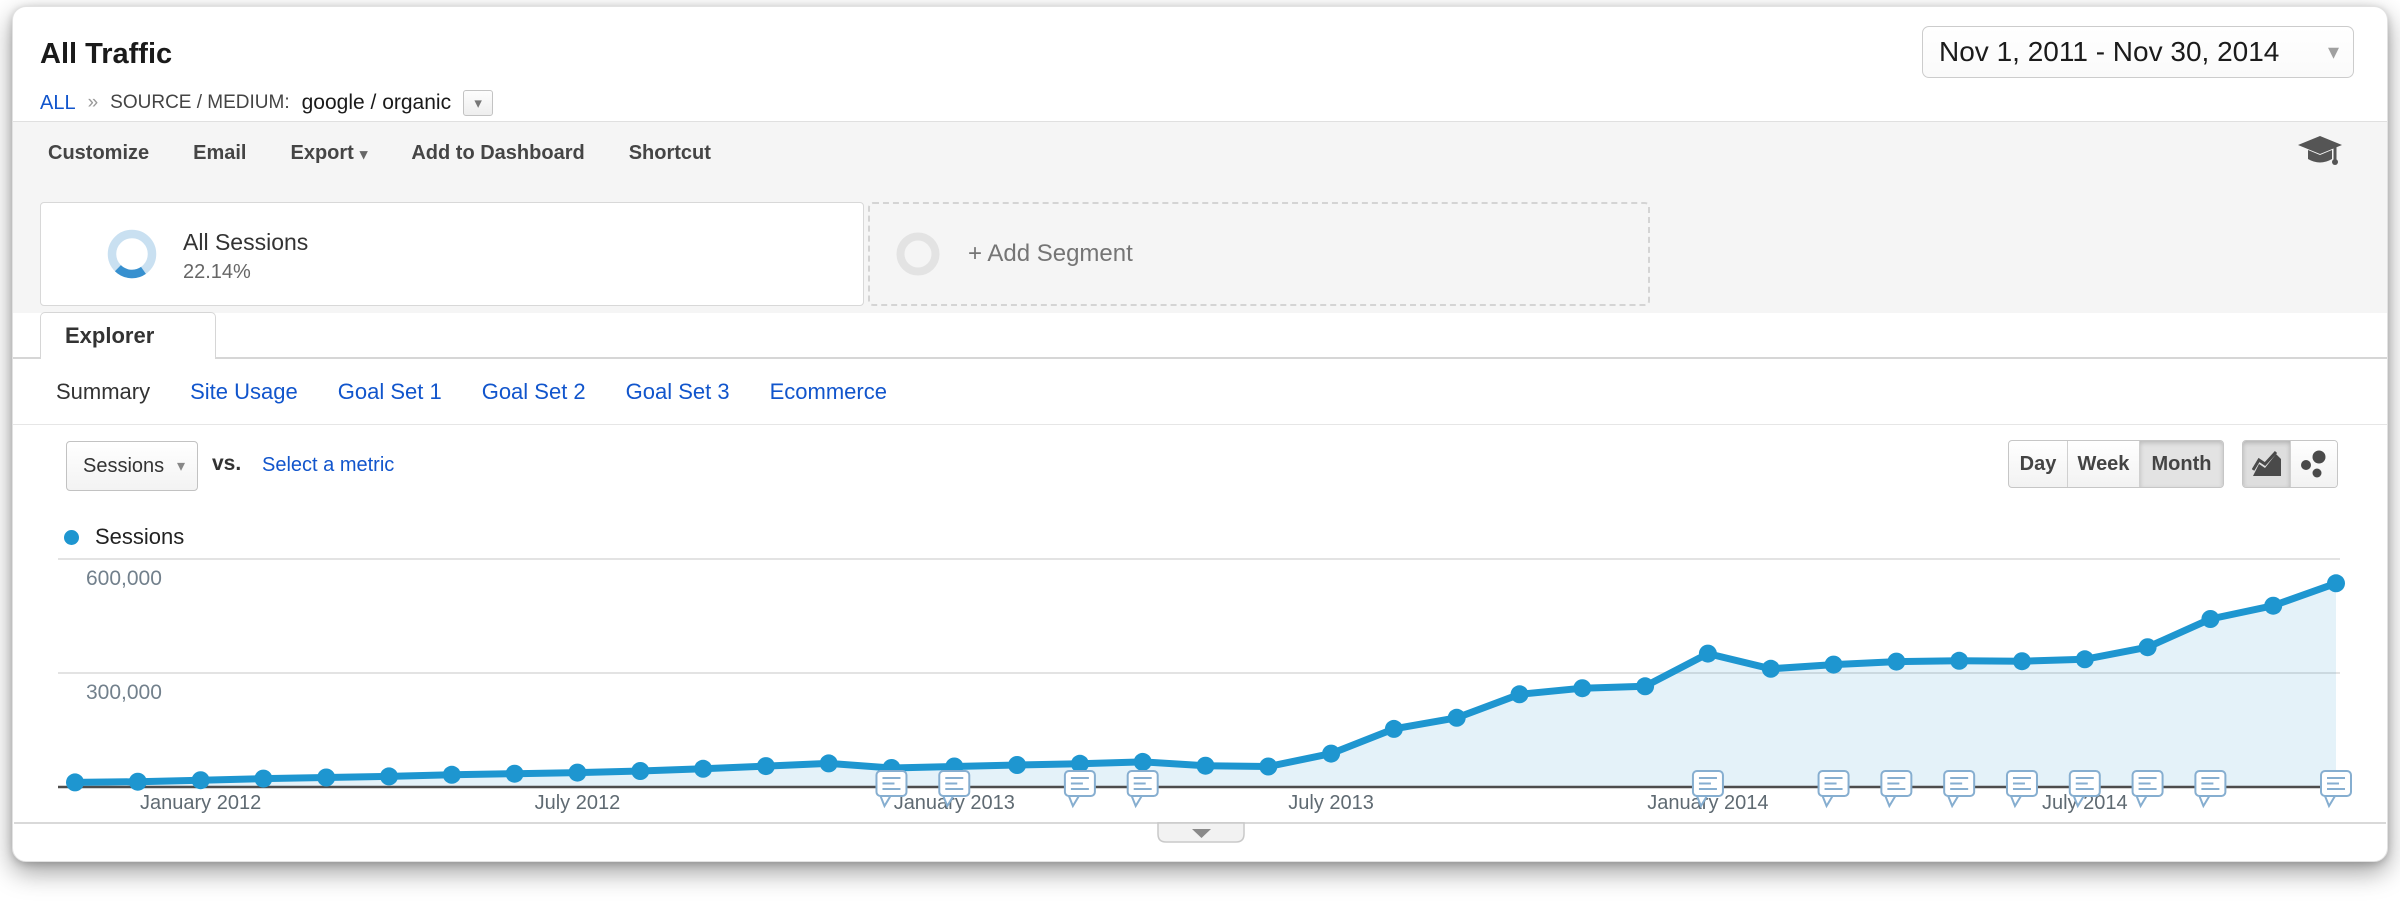 The image size is (2400, 906). I want to click on breadcrumb-dimension-label: SOURCE / MEDIUM:, so click(200, 102).